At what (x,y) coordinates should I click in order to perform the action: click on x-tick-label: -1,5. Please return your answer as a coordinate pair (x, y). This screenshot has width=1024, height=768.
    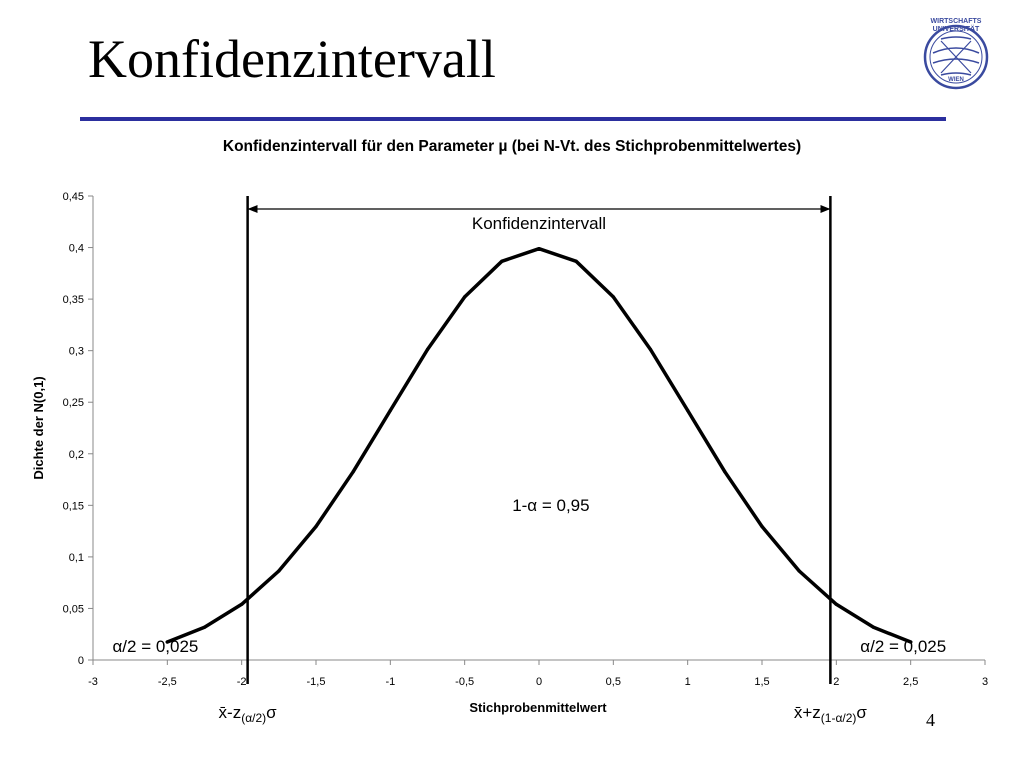
    Looking at the image, I should click on (316, 682).